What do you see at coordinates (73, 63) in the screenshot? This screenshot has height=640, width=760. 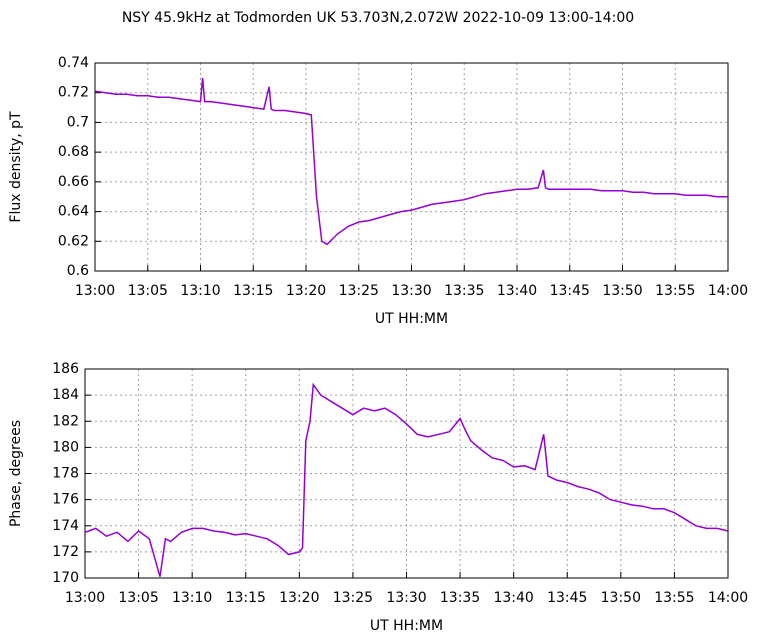 I see `y-tick-label: 0.74` at bounding box center [73, 63].